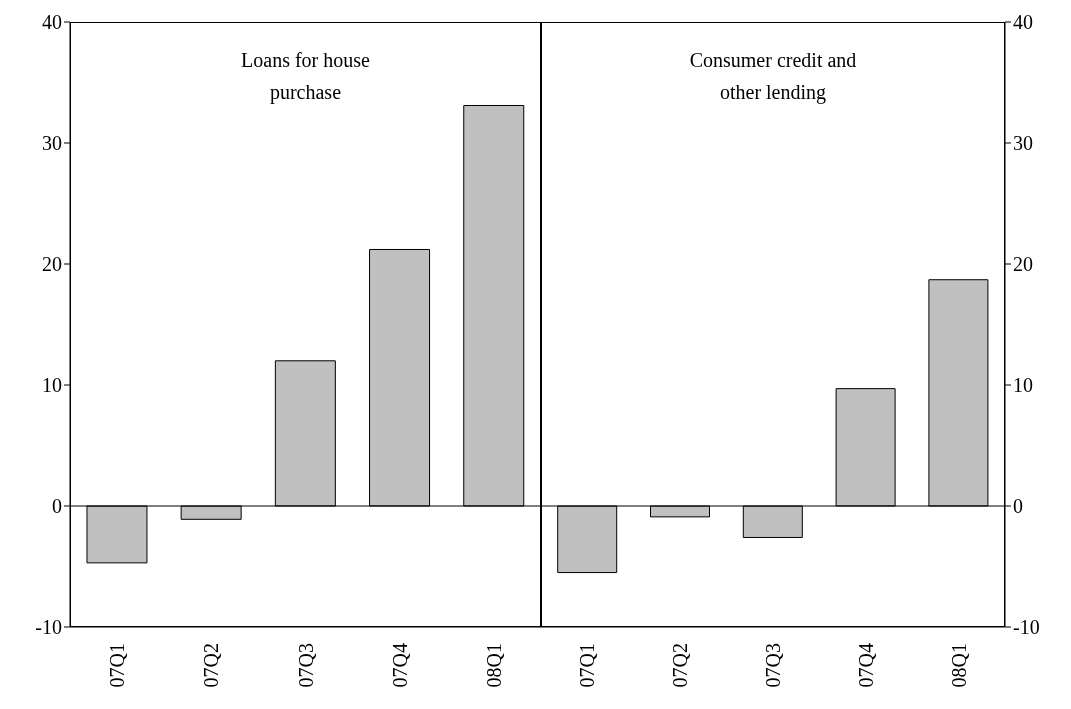 The height and width of the screenshot is (709, 1071). What do you see at coordinates (52, 385) in the screenshot?
I see `y-tick-label: 10` at bounding box center [52, 385].